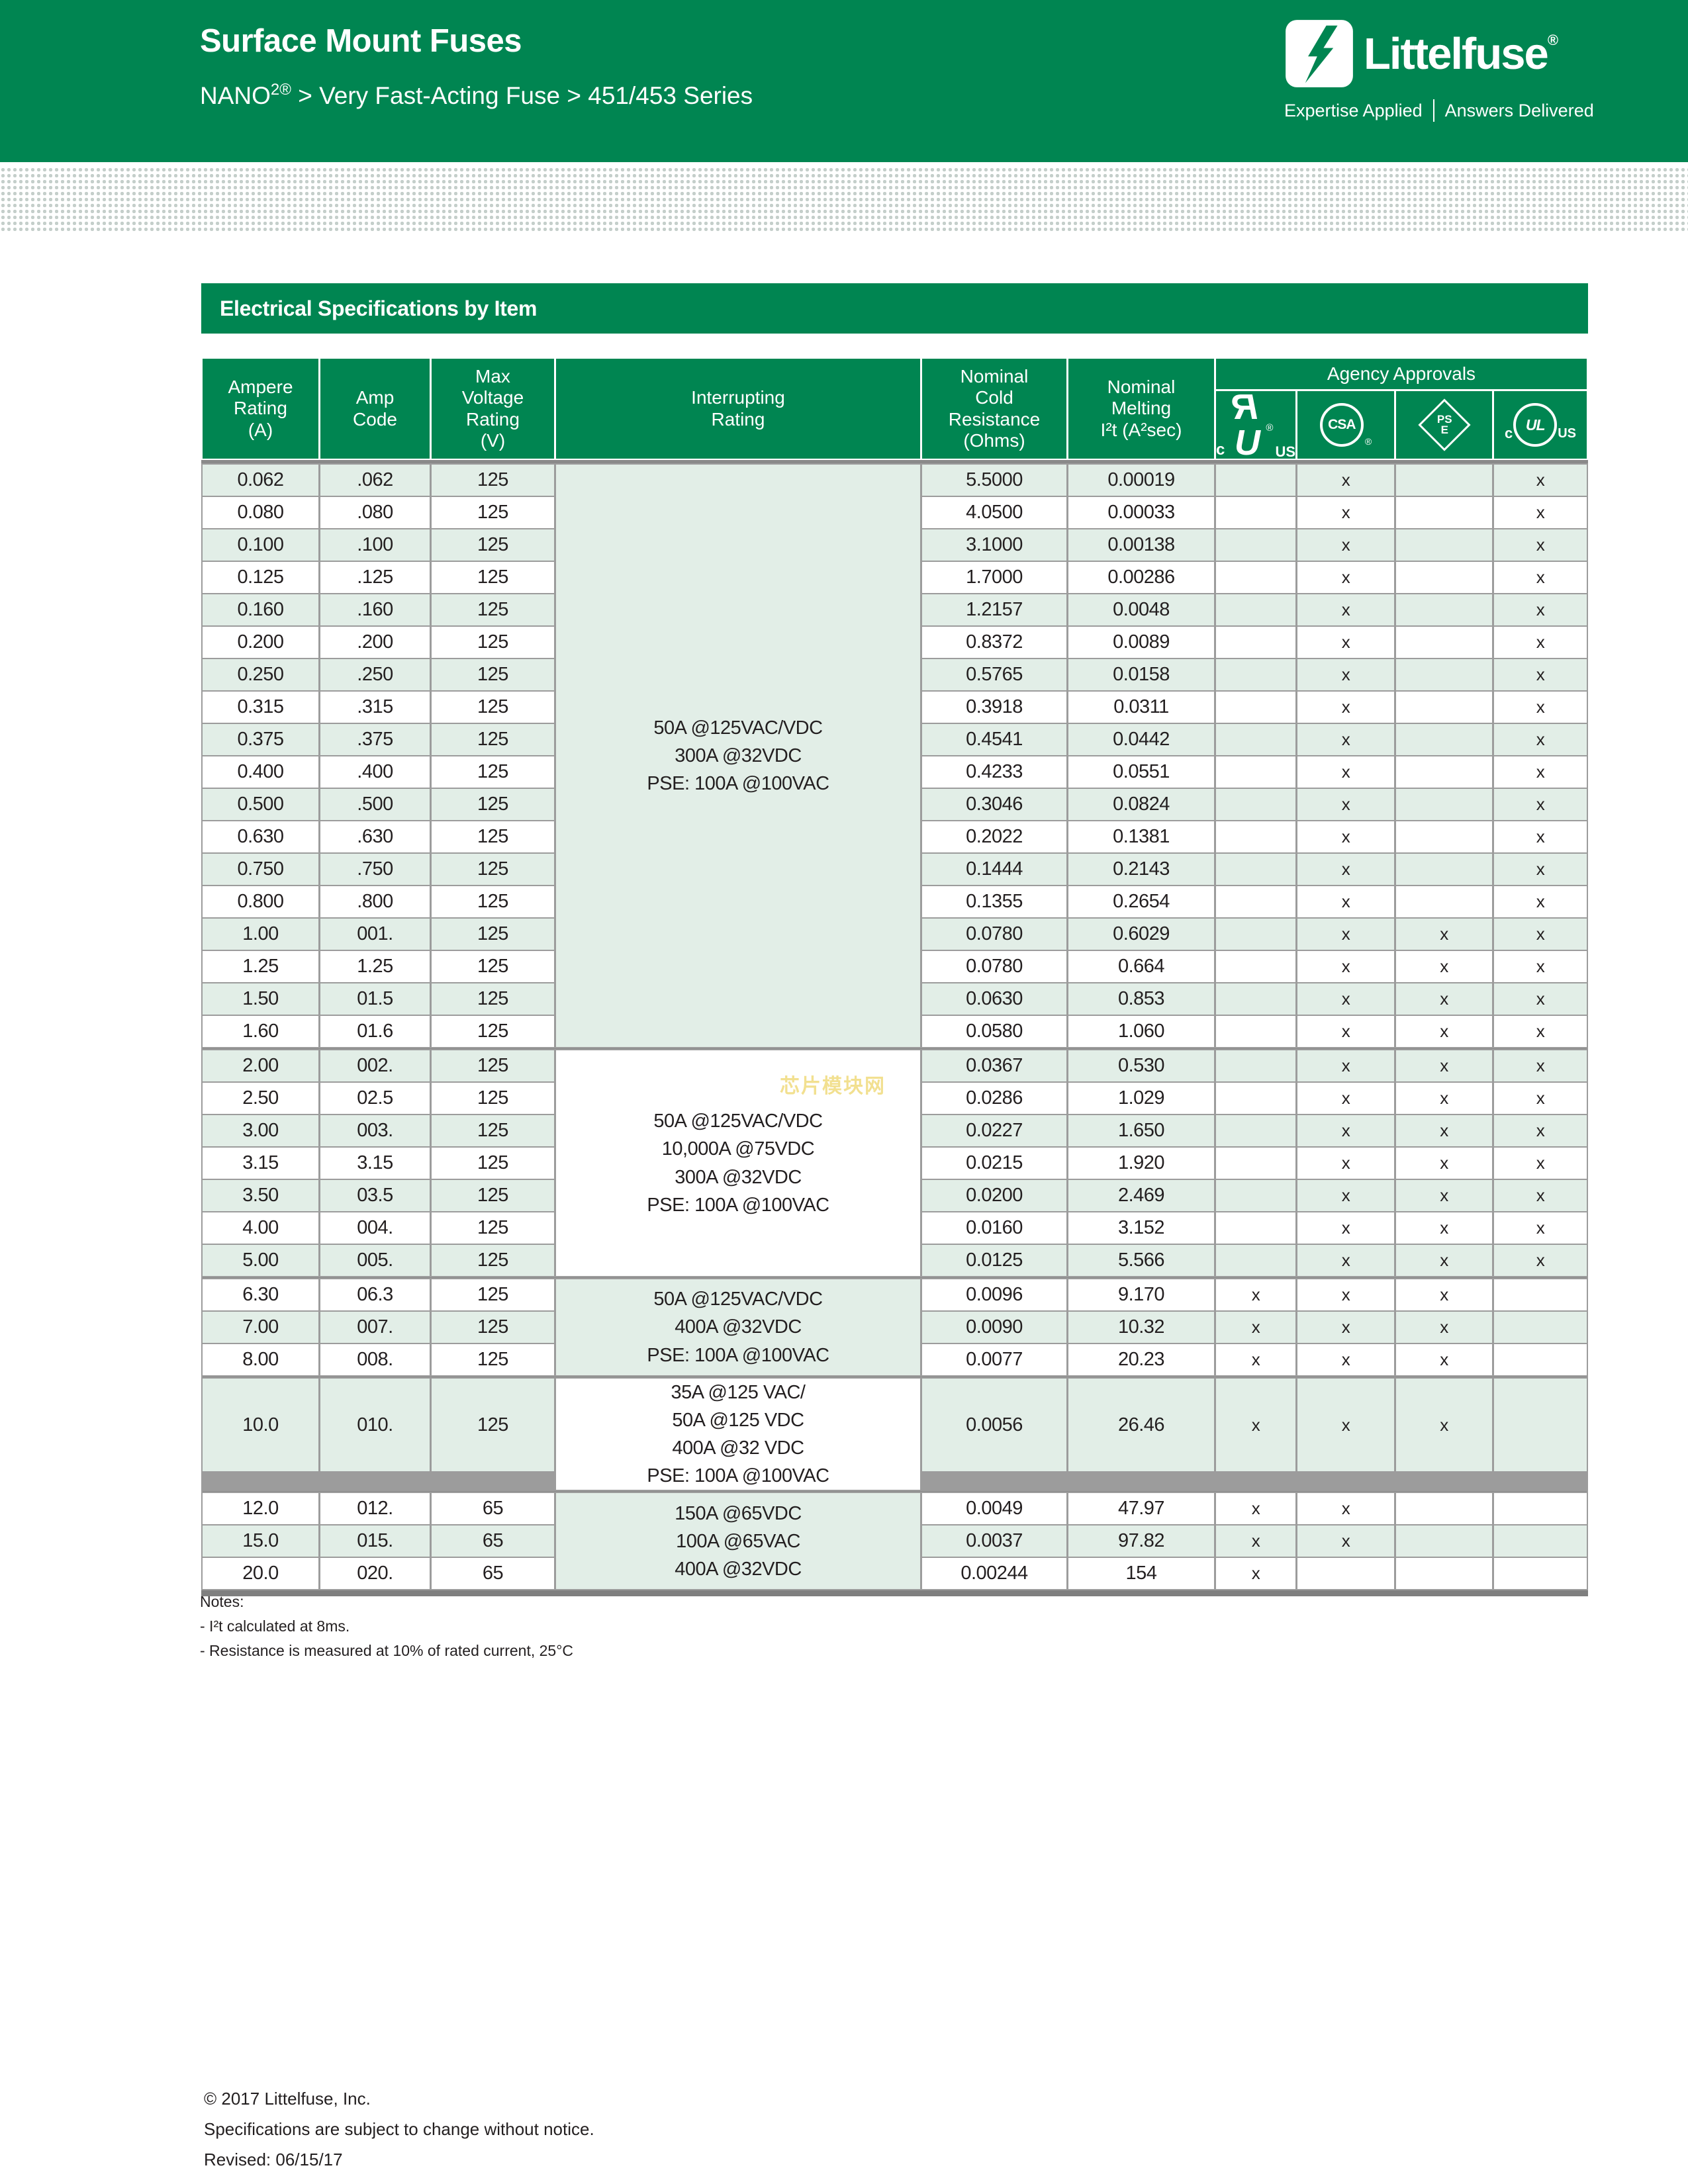  Describe the element at coordinates (1141, 967) in the screenshot. I see `i2t-cell: 0.664` at that location.